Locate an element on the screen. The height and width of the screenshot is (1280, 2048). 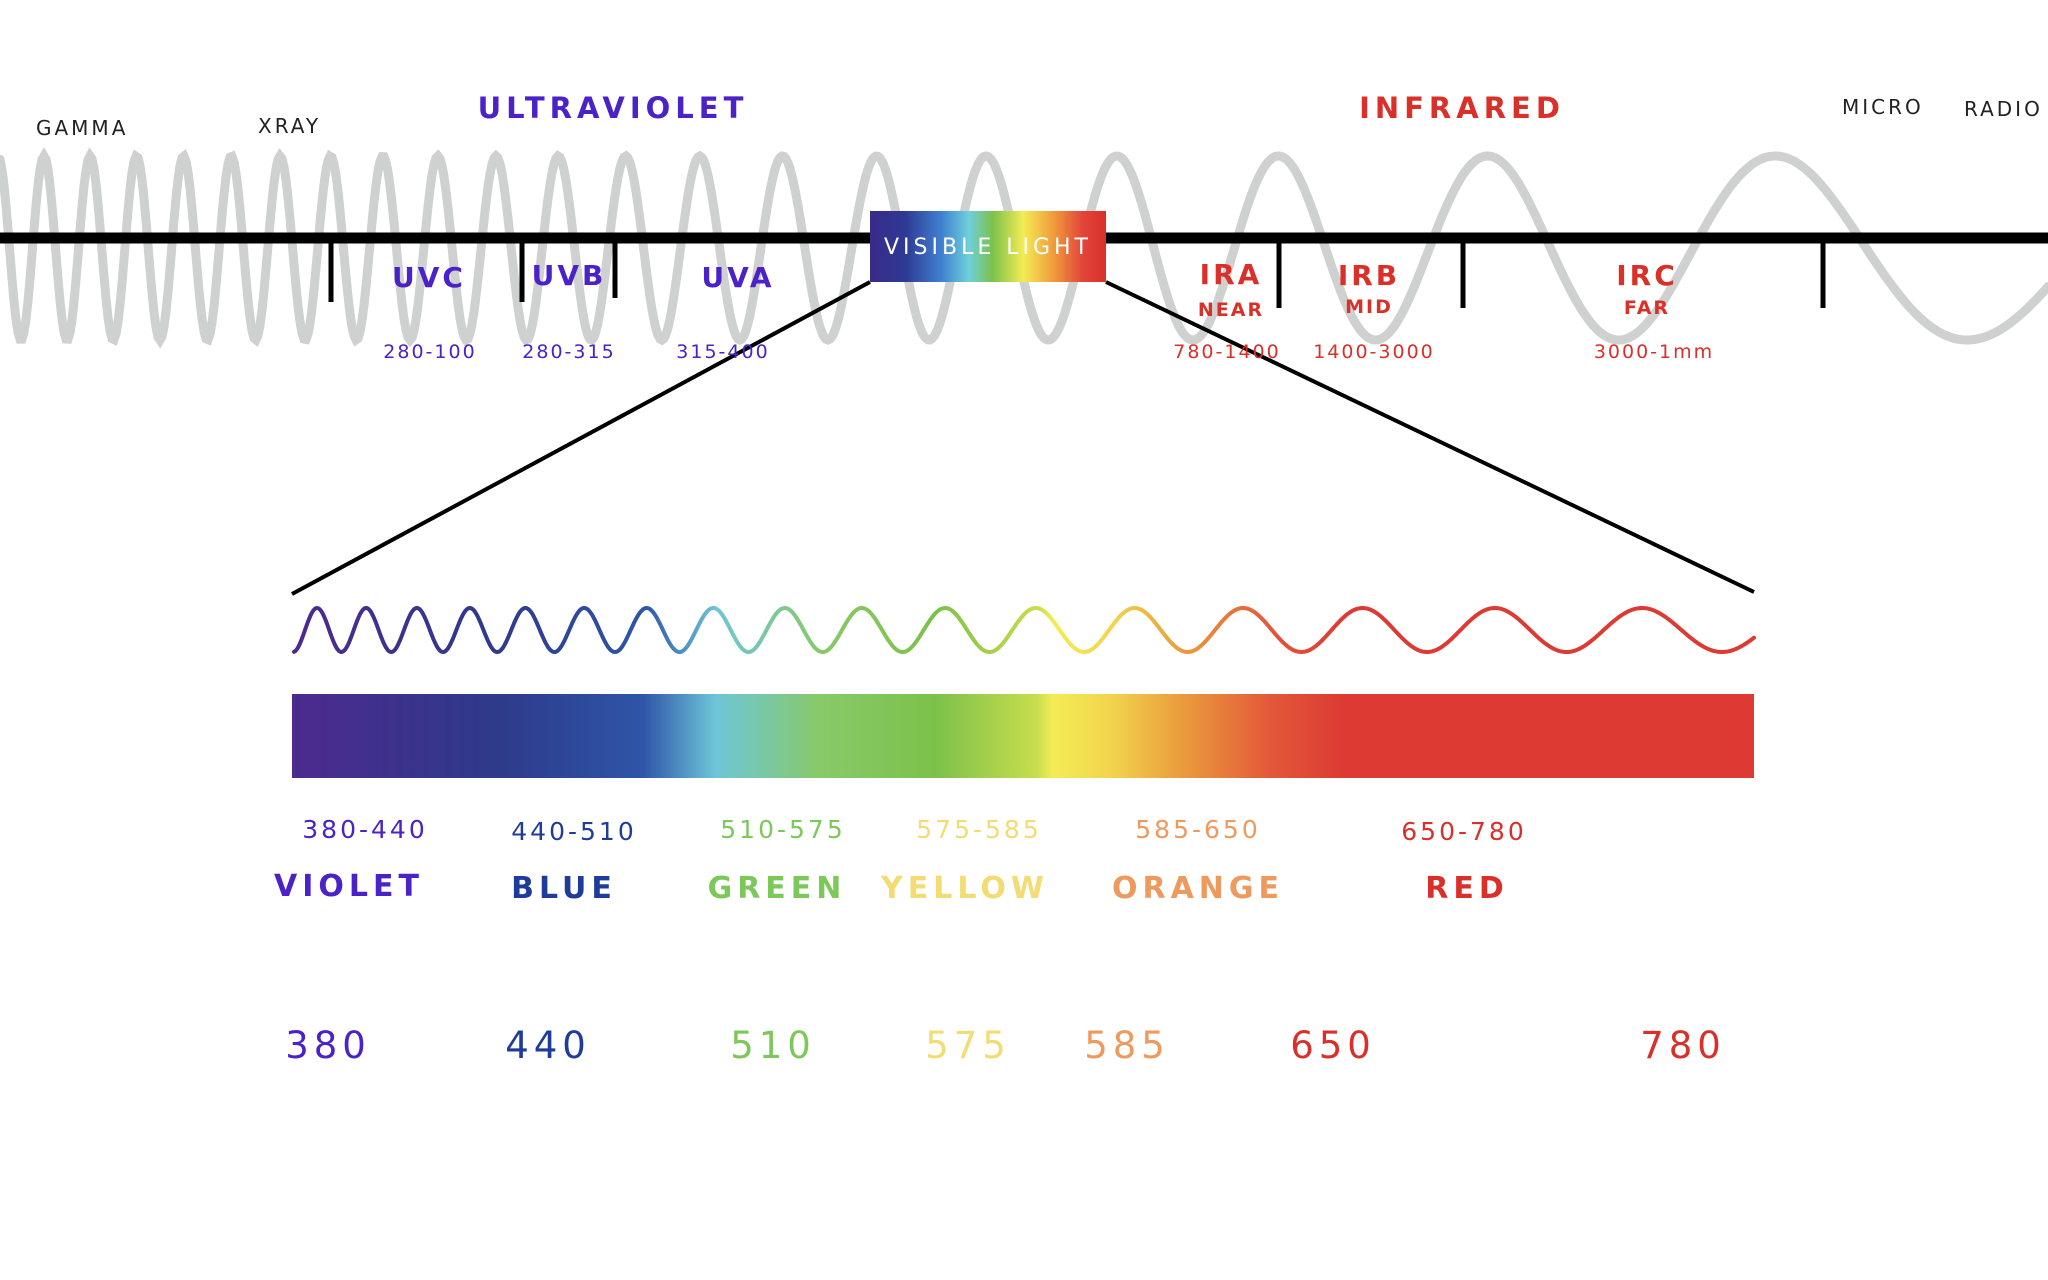
uvb-range: 280-315 is located at coordinates (568, 352).